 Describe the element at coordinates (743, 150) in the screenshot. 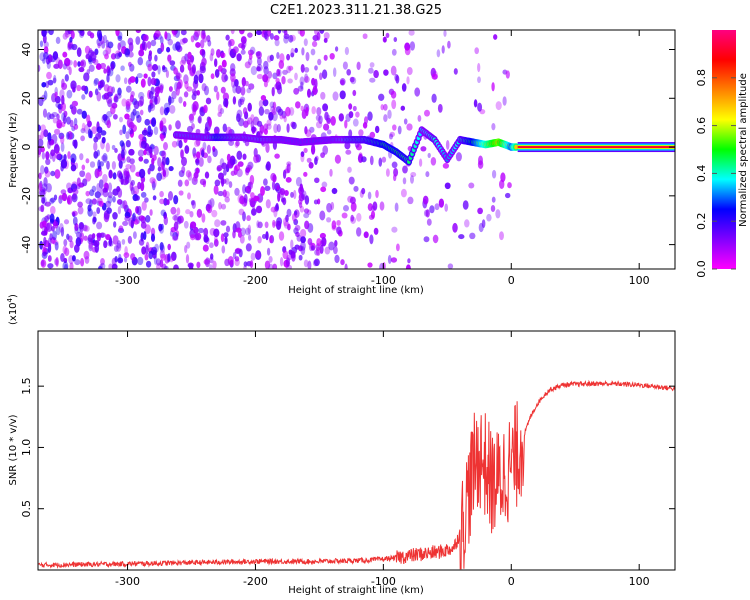

I see `colorbar-label: Normalized spectral amplitude` at that location.